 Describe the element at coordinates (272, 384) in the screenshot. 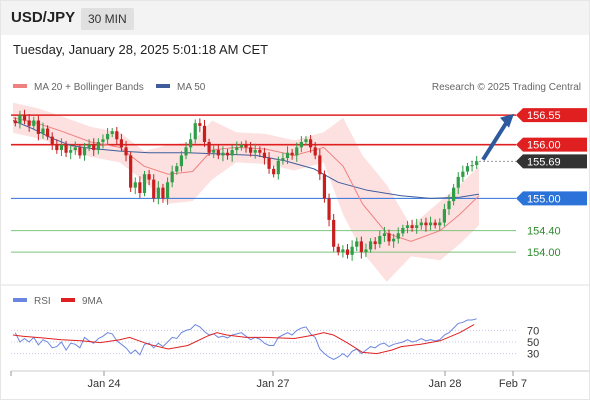

I see `x-tick-label: Jan 27` at that location.